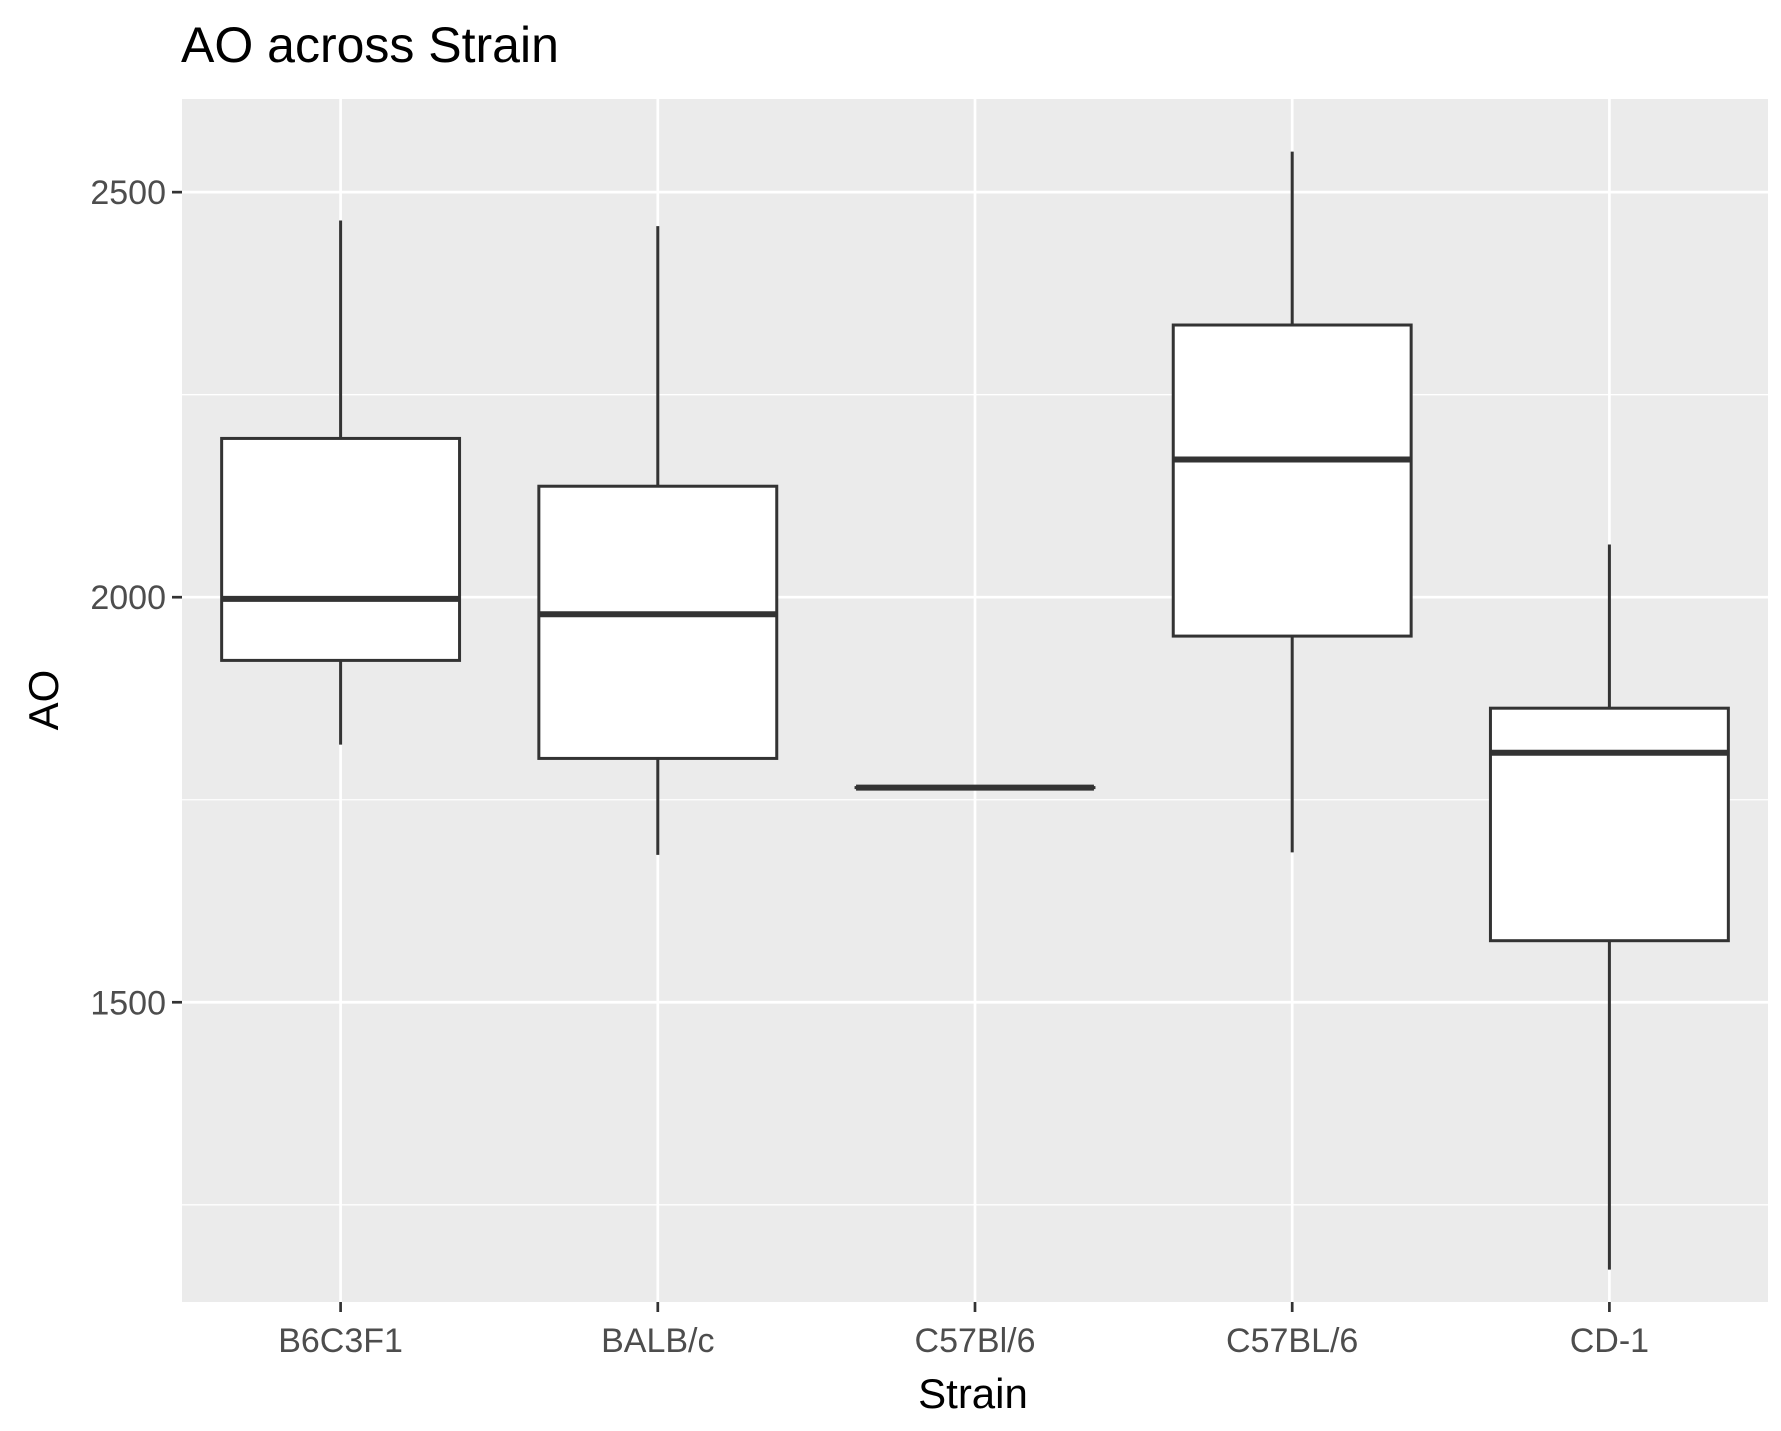 The height and width of the screenshot is (1431, 1781). What do you see at coordinates (43, 700) in the screenshot?
I see `y-axis-title: AO` at bounding box center [43, 700].